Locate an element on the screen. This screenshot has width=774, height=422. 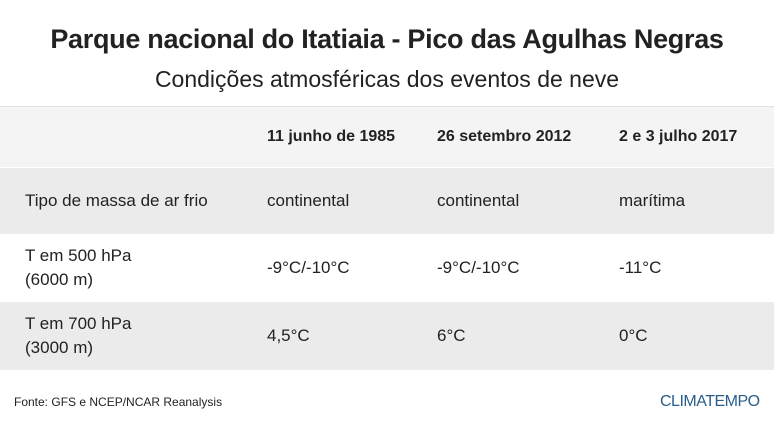
cell: marítima is located at coordinates (652, 200).